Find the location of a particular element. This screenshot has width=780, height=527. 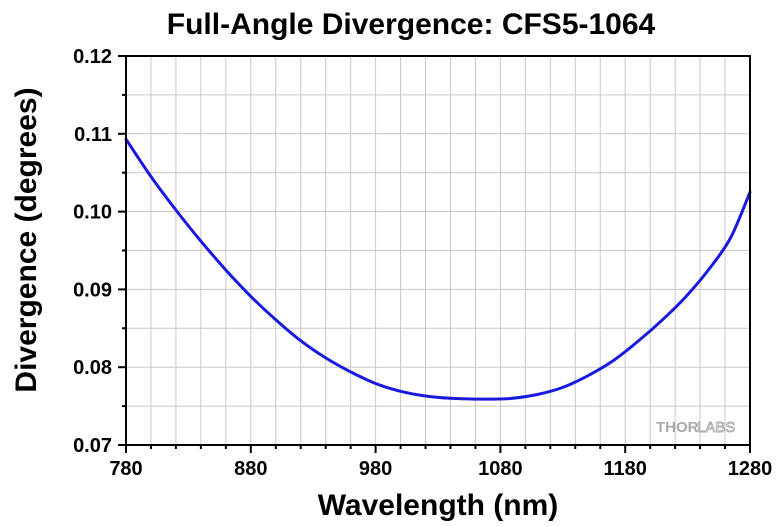

x-tick-label: 880 is located at coordinates (250, 469).